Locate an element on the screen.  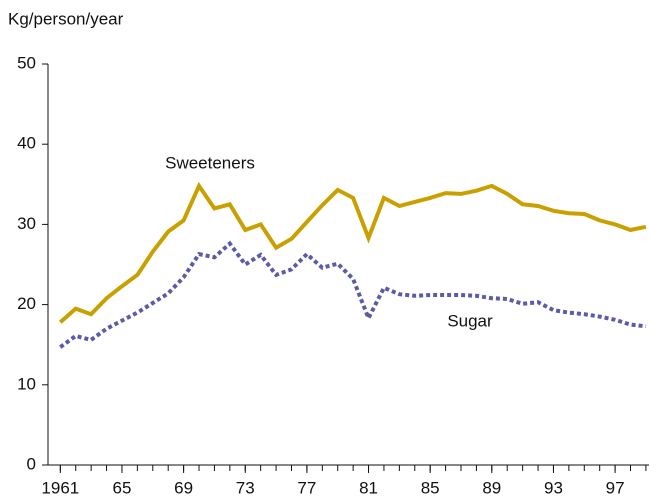
x-tick-label: 73 is located at coordinates (245, 487).